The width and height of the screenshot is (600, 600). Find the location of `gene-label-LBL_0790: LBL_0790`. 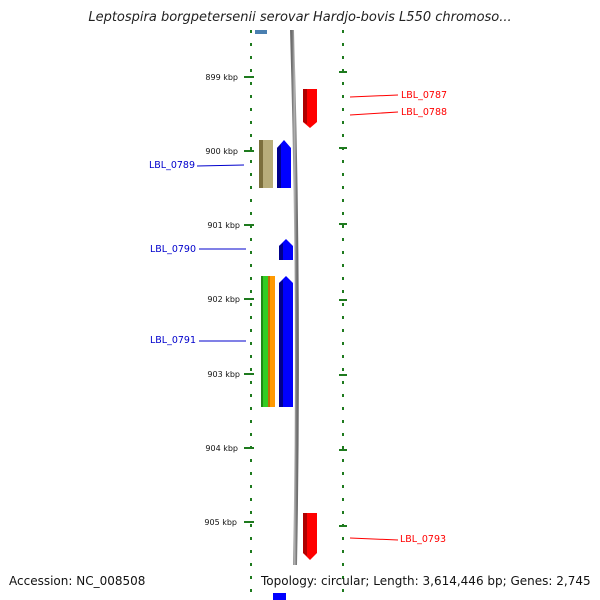

gene-label-LBL_0790: LBL_0790 is located at coordinates (173, 249).